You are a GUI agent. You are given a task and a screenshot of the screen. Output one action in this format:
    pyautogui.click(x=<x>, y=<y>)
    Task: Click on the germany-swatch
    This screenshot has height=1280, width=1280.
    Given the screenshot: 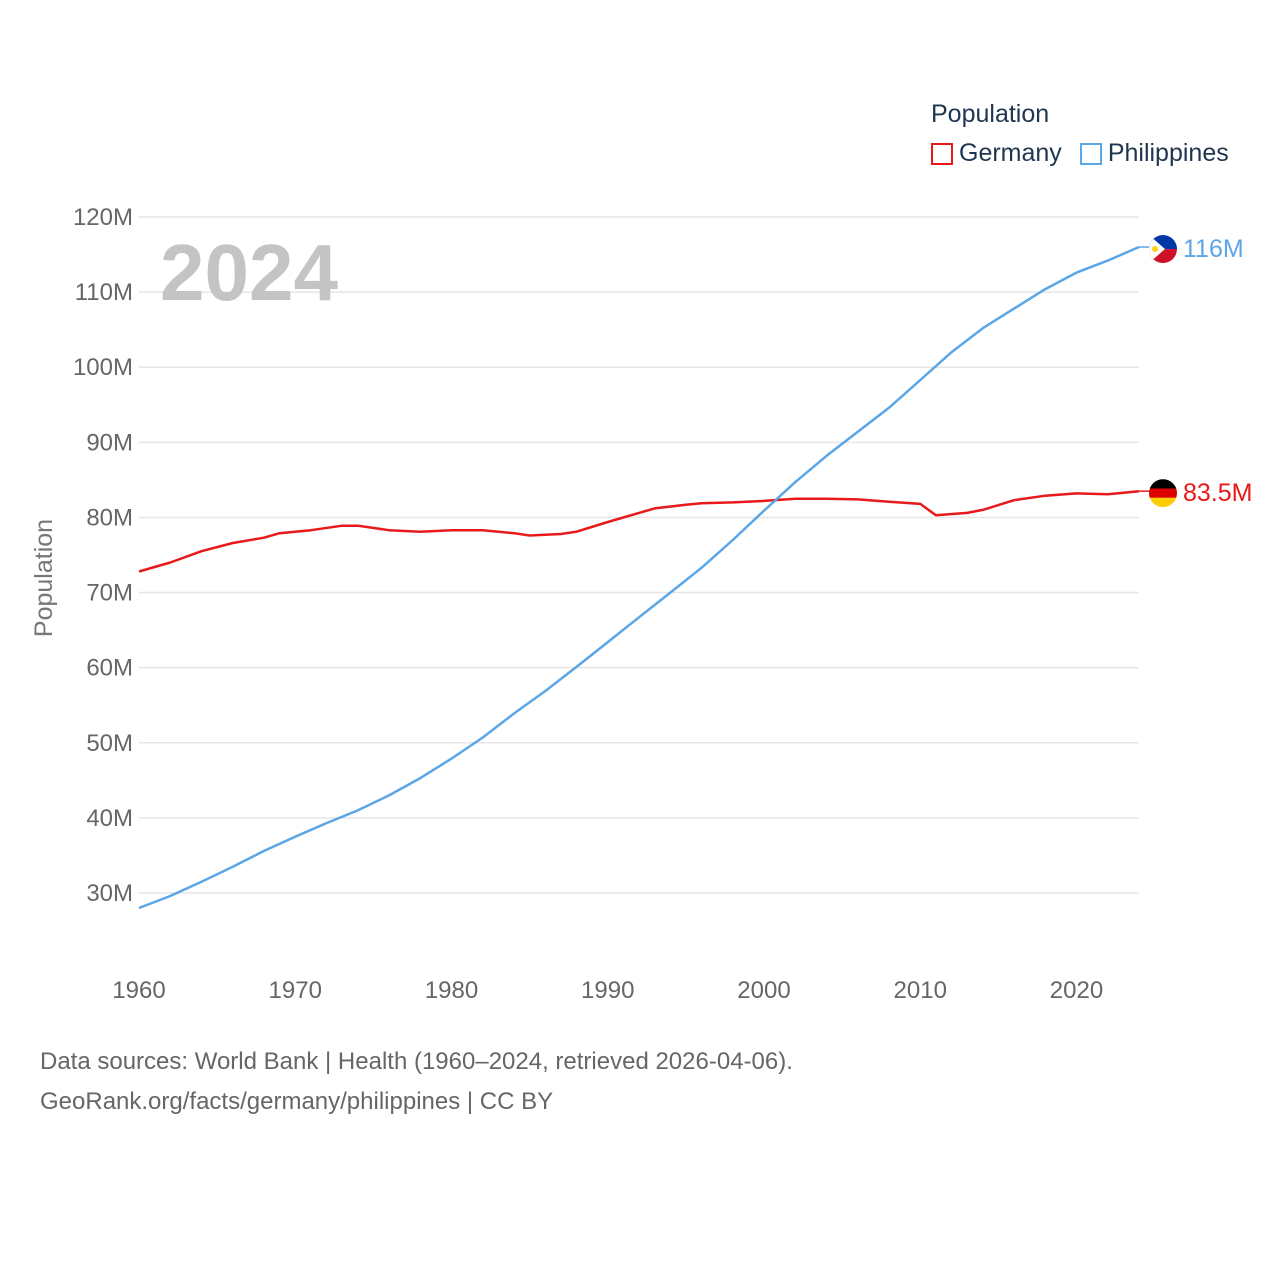 What is the action you would take?
    pyautogui.click(x=942, y=153)
    